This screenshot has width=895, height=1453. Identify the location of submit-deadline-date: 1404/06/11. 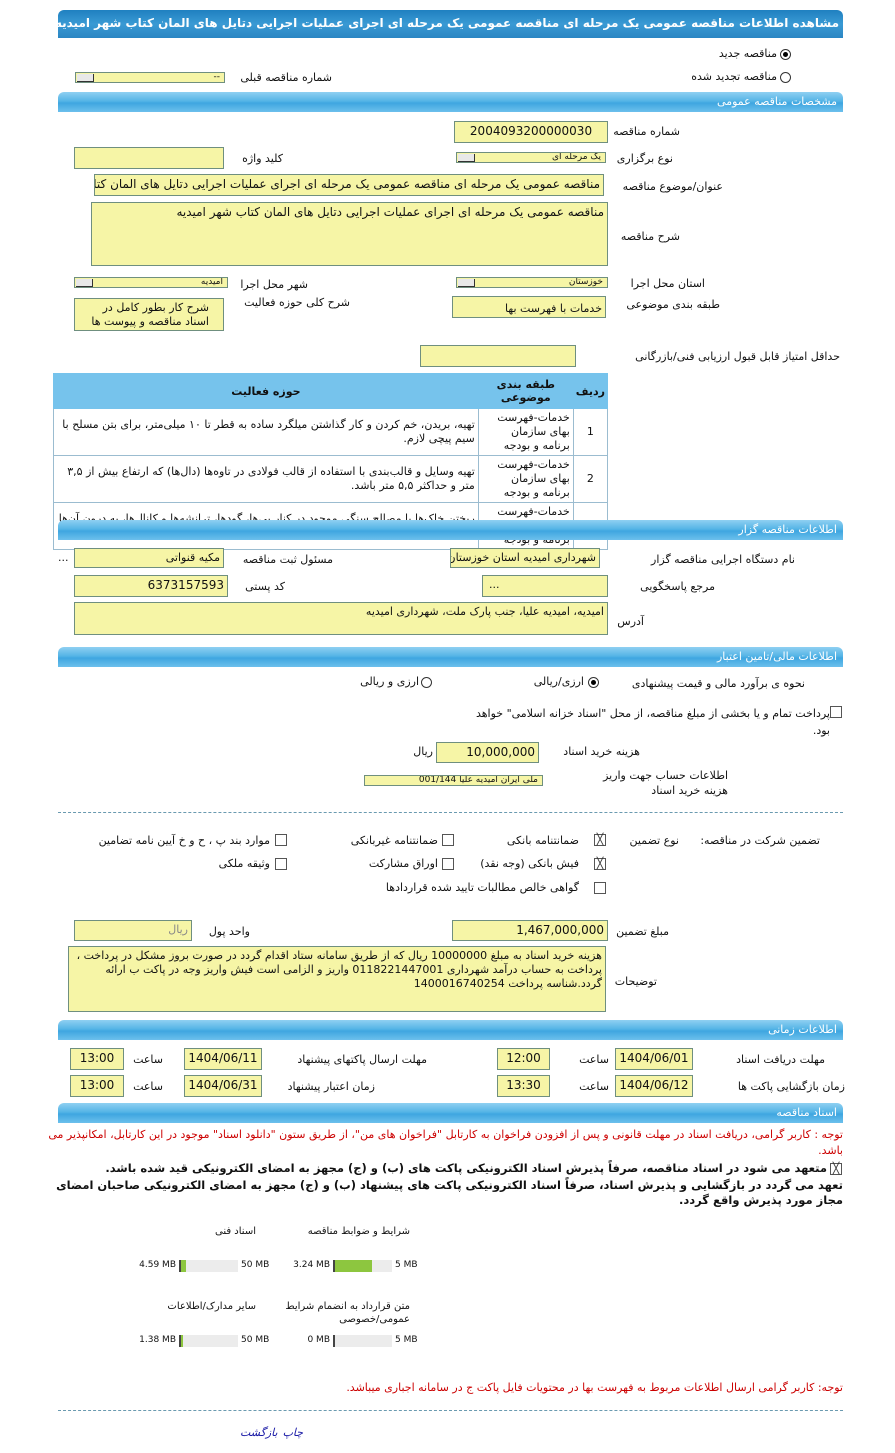
(223, 1059).